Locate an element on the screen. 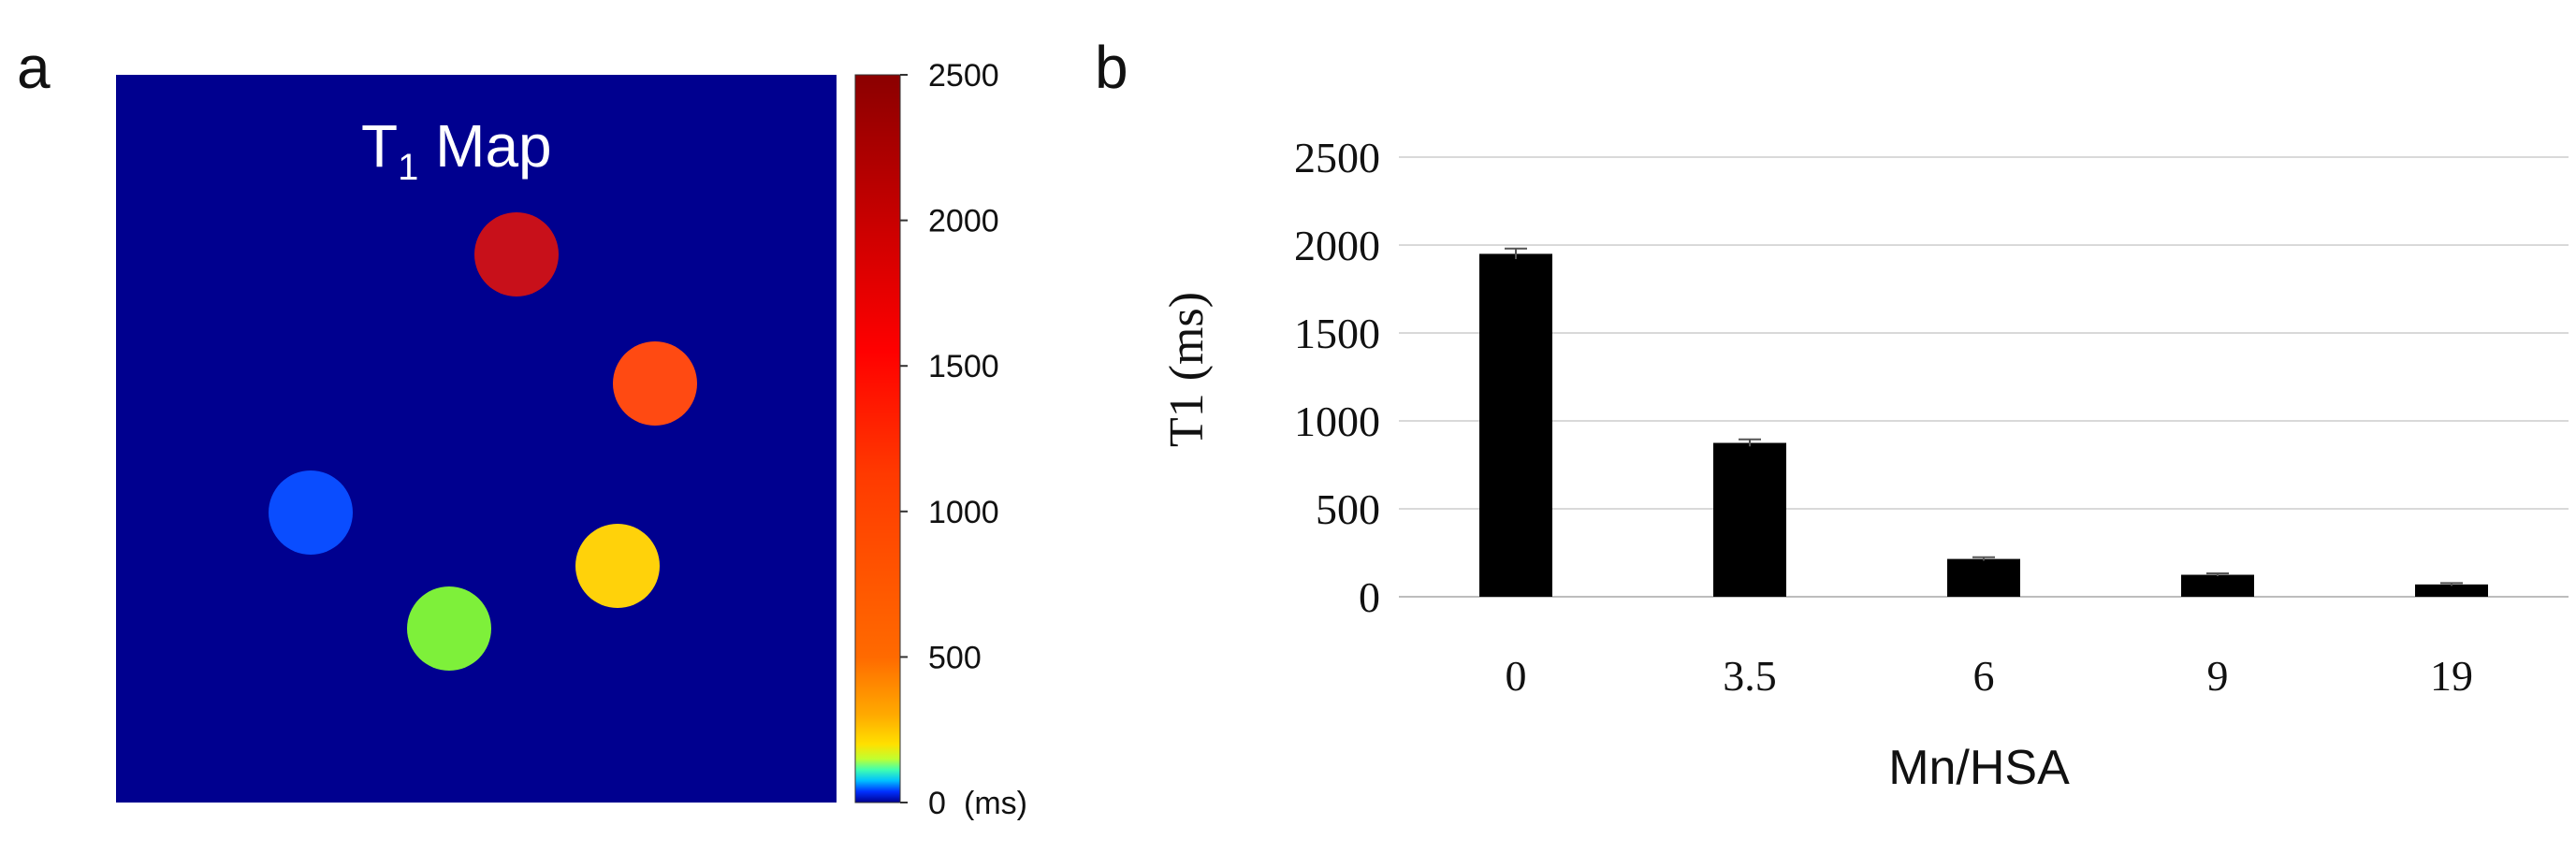 The image size is (2576, 868). y-tick-label: 0 is located at coordinates (1369, 597).